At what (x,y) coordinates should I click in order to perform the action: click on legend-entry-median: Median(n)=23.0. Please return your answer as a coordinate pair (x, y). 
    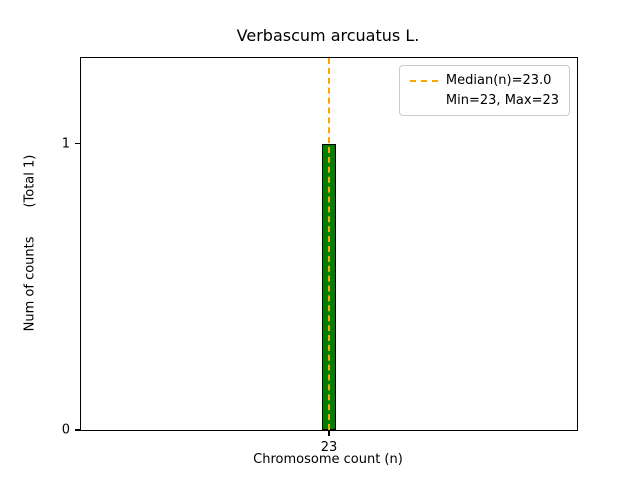
    Looking at the image, I should click on (484, 80).